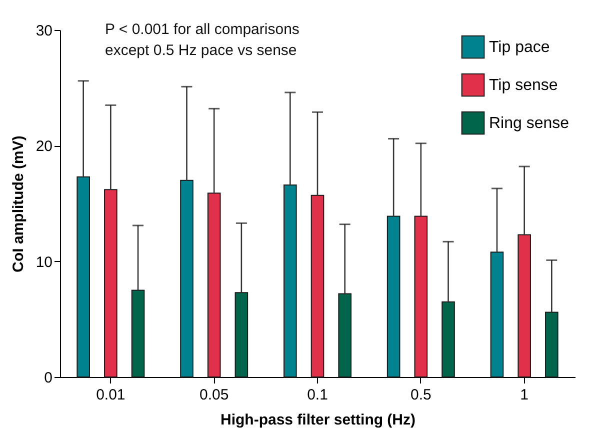  Describe the element at coordinates (317, 395) in the screenshot. I see `x-tick-label: 0.1` at that location.